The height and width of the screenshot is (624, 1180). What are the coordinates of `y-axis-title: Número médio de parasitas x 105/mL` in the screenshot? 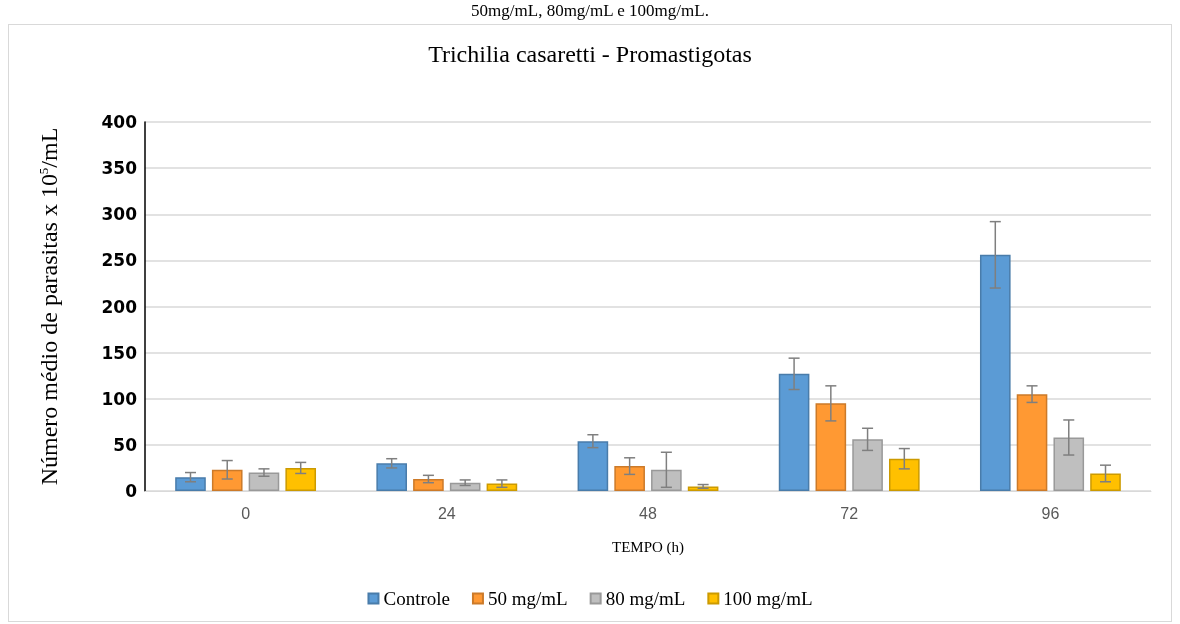 It's located at (49, 306).